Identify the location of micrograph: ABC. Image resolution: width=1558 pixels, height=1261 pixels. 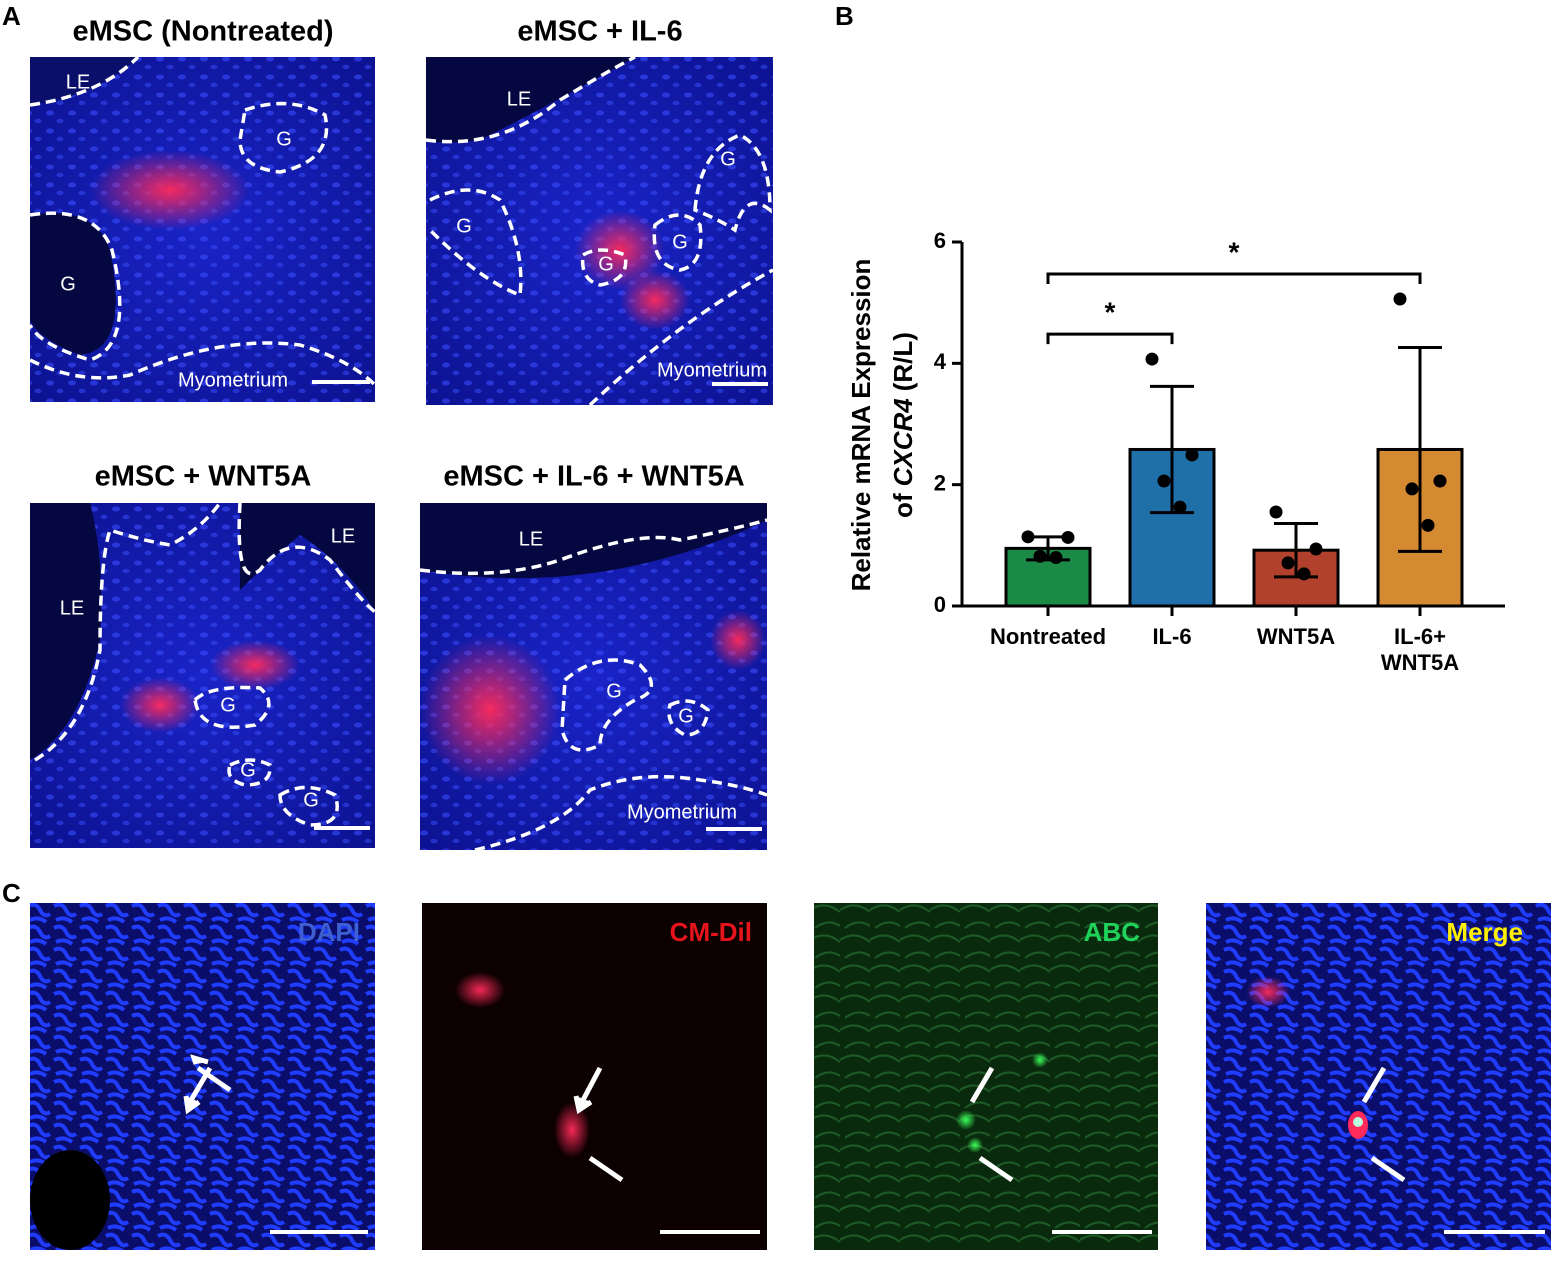
(986, 1076).